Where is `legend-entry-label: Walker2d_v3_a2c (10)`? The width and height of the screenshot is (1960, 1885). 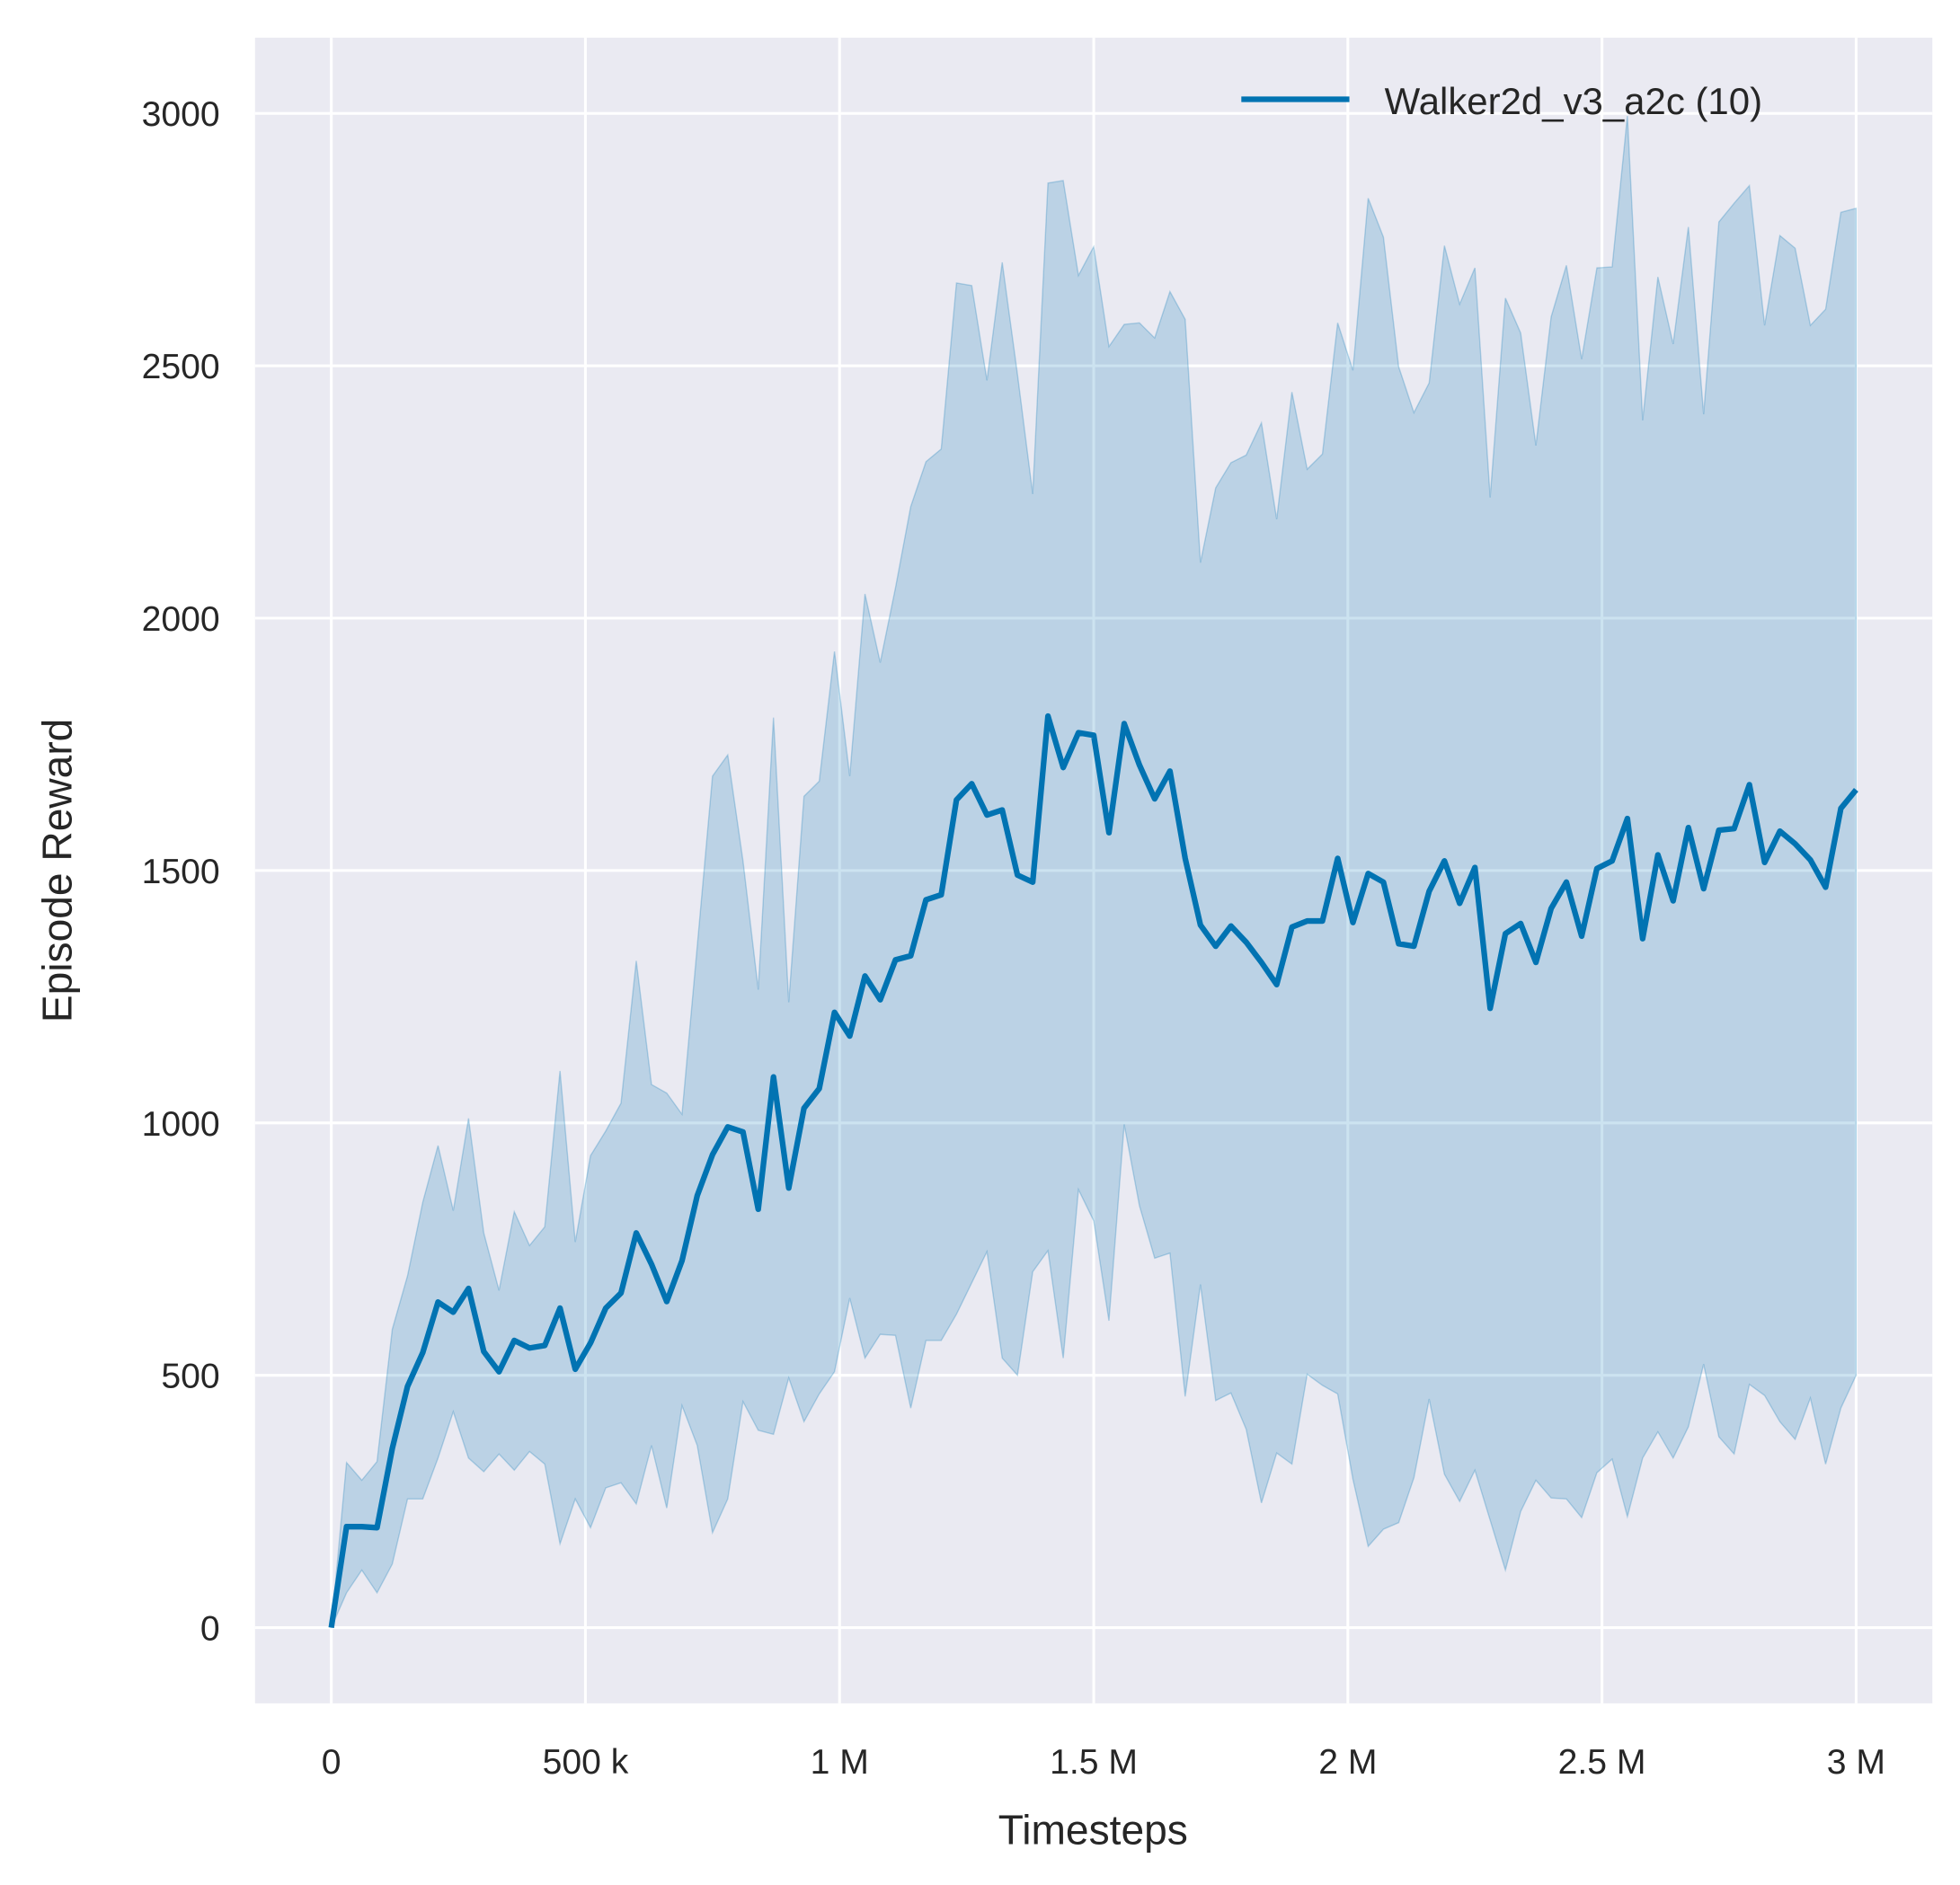 legend-entry-label: Walker2d_v3_a2c (10) is located at coordinates (1574, 101).